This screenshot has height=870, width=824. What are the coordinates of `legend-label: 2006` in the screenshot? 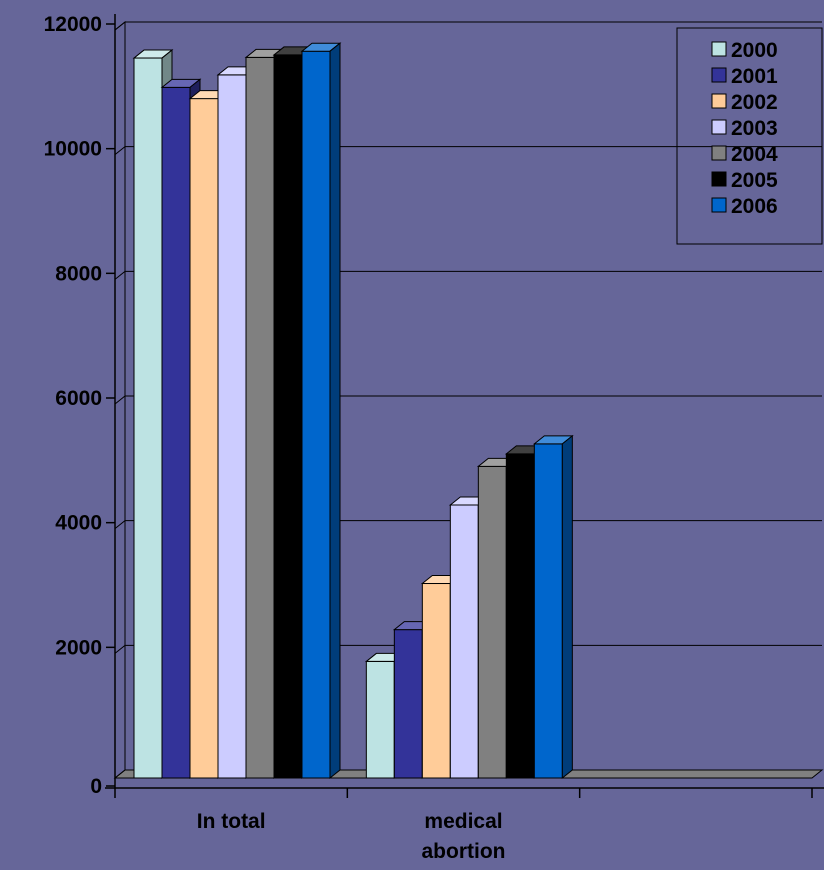 It's located at (754, 206).